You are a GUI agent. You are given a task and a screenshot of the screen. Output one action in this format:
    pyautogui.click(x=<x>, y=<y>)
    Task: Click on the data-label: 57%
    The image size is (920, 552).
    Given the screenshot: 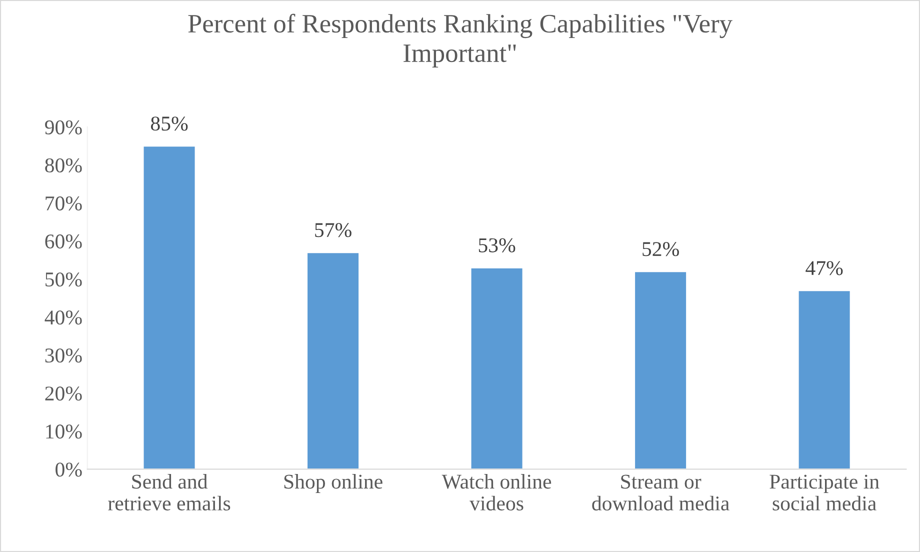 What is the action you would take?
    pyautogui.click(x=333, y=230)
    